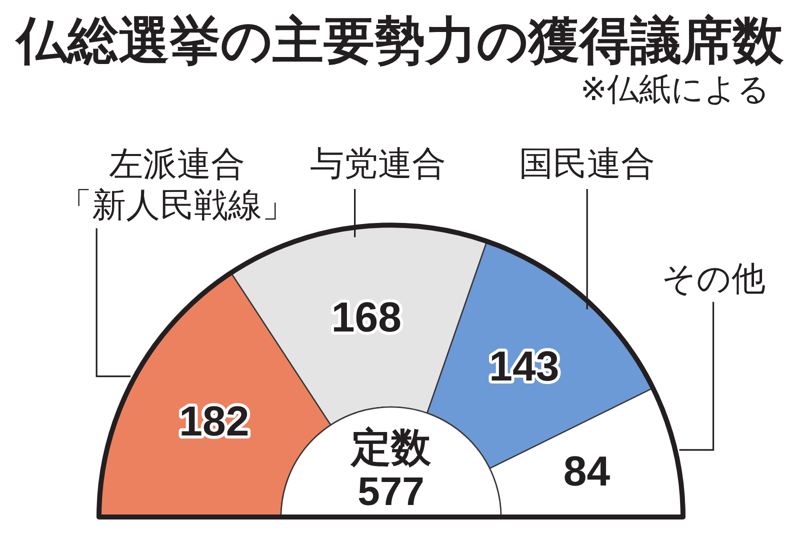  I want to click on title: 仏総選挙の主要勢力の獲得議席数, so click(400, 40).